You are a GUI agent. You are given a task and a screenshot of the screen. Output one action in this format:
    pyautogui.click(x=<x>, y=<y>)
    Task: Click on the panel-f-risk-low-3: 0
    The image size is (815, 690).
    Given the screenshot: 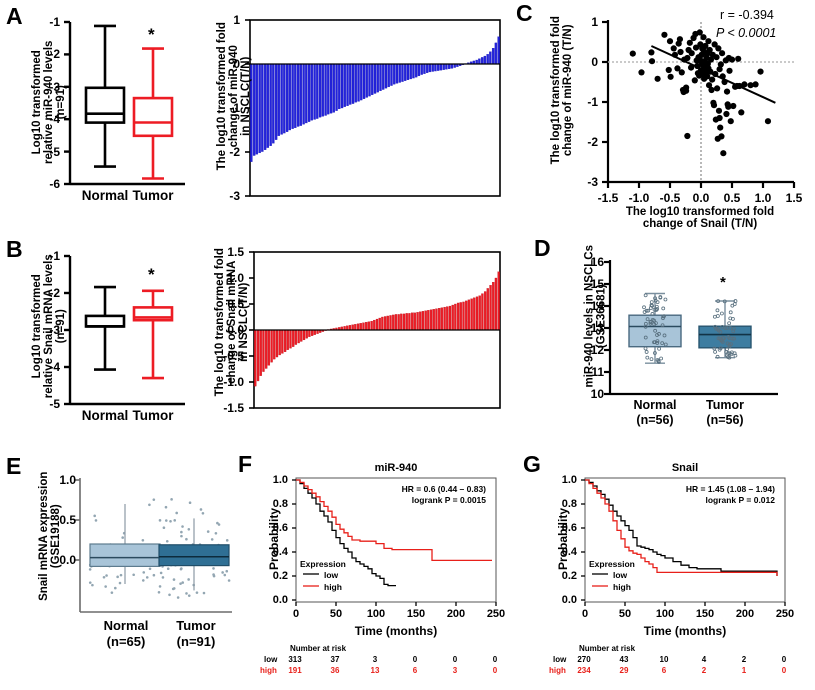 What is the action you would take?
    pyautogui.click(x=415, y=659)
    